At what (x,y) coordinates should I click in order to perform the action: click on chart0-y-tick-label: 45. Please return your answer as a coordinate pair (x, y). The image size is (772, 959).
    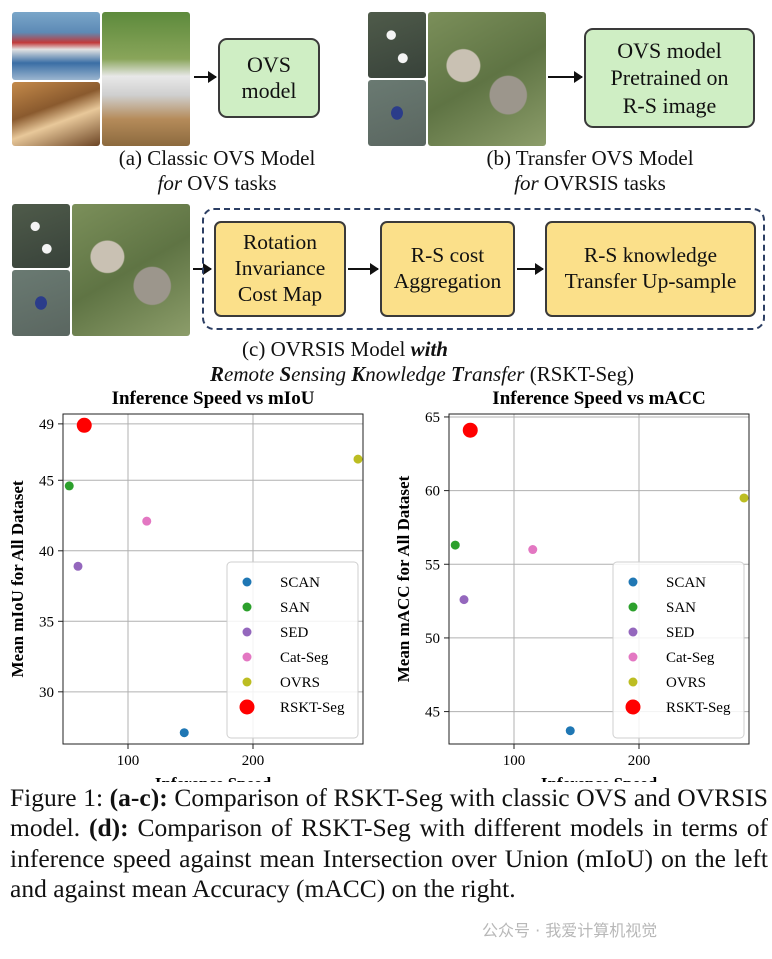
    Looking at the image, I should click on (46, 481).